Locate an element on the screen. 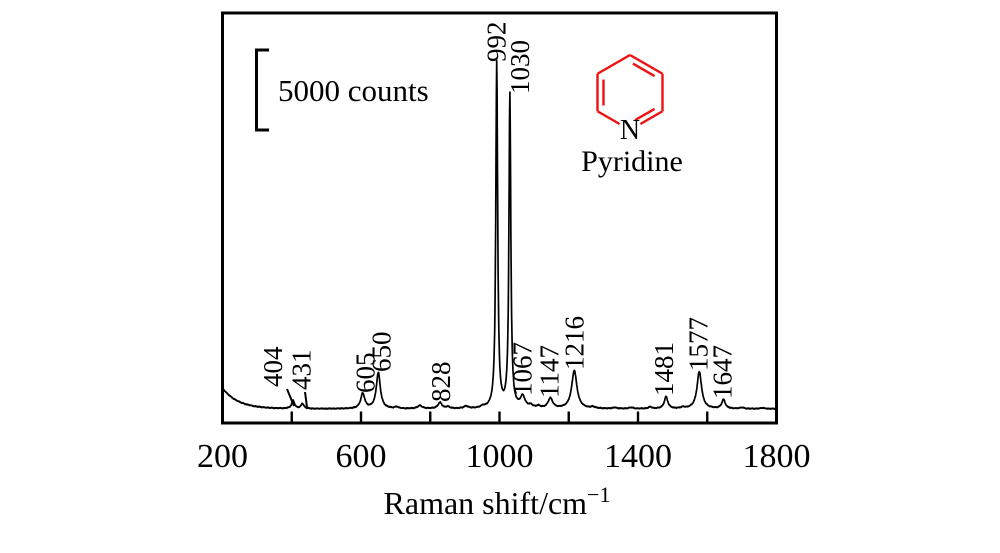 The width and height of the screenshot is (1000, 553). peak-label: 404 is located at coordinates (273, 366).